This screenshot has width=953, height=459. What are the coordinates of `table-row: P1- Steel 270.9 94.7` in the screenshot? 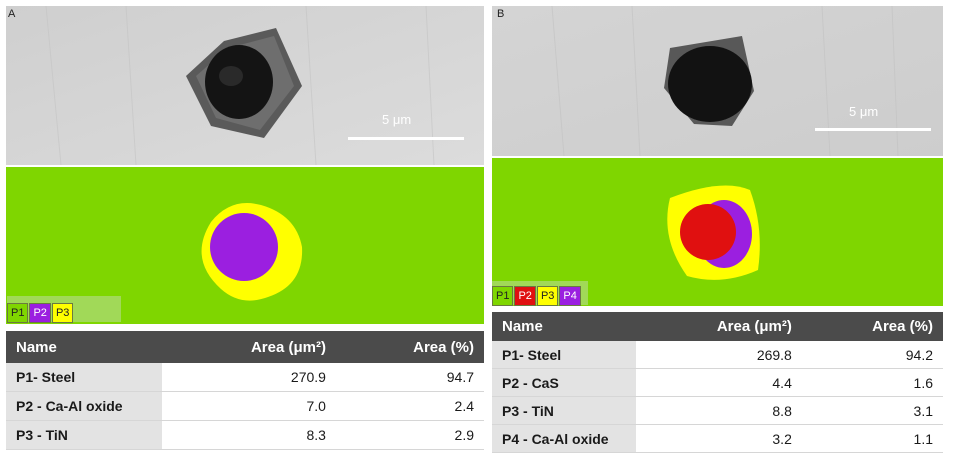 It's located at (245, 377).